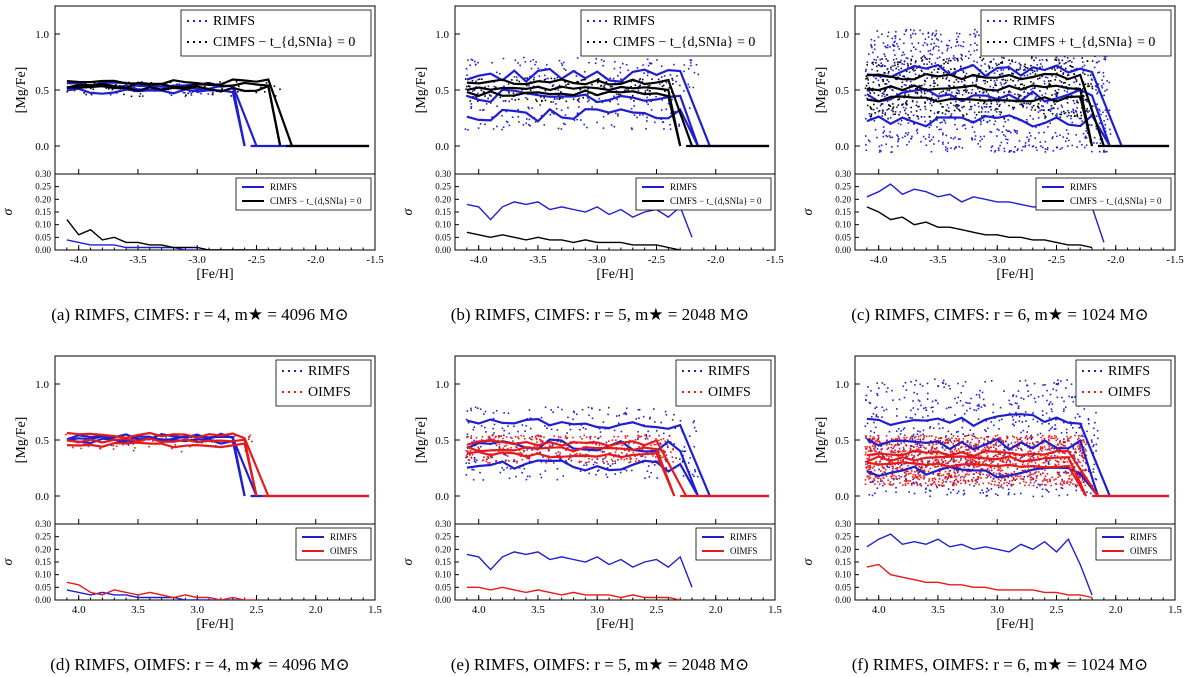  I want to click on y-axis-label-top: [Mg/Fe], so click(421, 90).